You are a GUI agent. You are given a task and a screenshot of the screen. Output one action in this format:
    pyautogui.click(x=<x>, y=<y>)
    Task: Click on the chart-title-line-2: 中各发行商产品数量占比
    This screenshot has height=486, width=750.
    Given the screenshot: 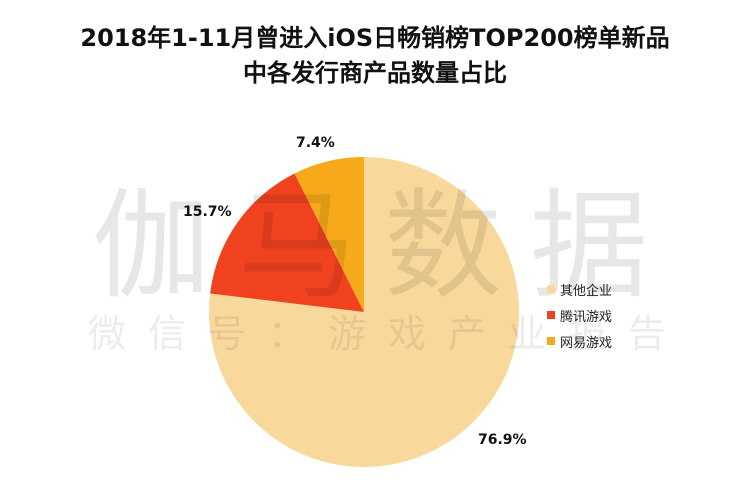 What is the action you would take?
    pyautogui.click(x=375, y=73)
    